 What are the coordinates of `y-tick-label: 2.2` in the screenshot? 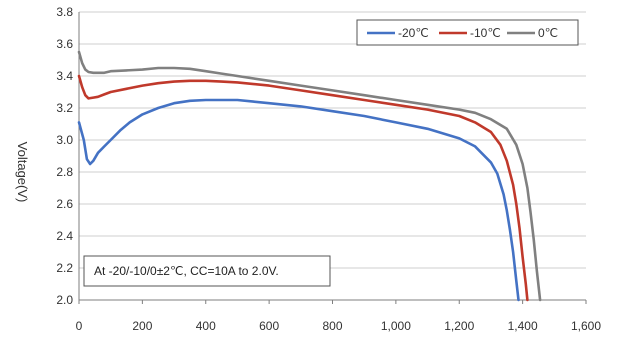 It's located at (64, 268).